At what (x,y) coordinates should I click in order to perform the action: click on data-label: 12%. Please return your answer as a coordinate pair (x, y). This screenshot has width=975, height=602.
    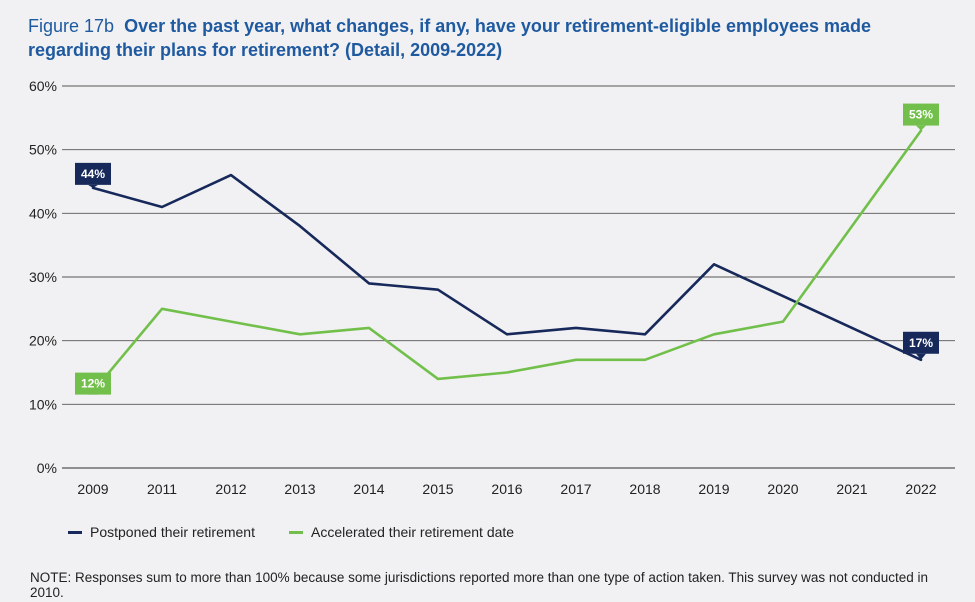
    Looking at the image, I should click on (93, 383).